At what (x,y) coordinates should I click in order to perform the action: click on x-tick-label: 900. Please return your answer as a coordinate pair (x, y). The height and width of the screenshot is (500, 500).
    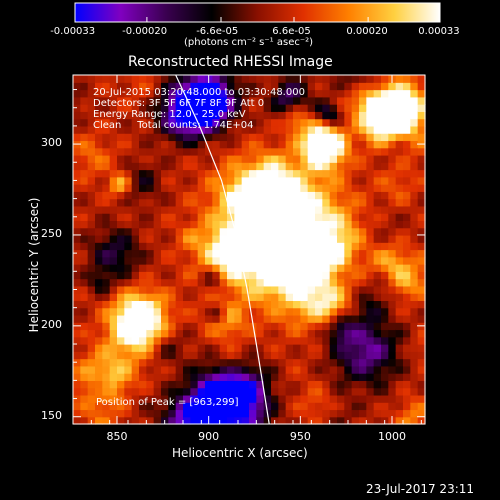
    Looking at the image, I should click on (209, 436).